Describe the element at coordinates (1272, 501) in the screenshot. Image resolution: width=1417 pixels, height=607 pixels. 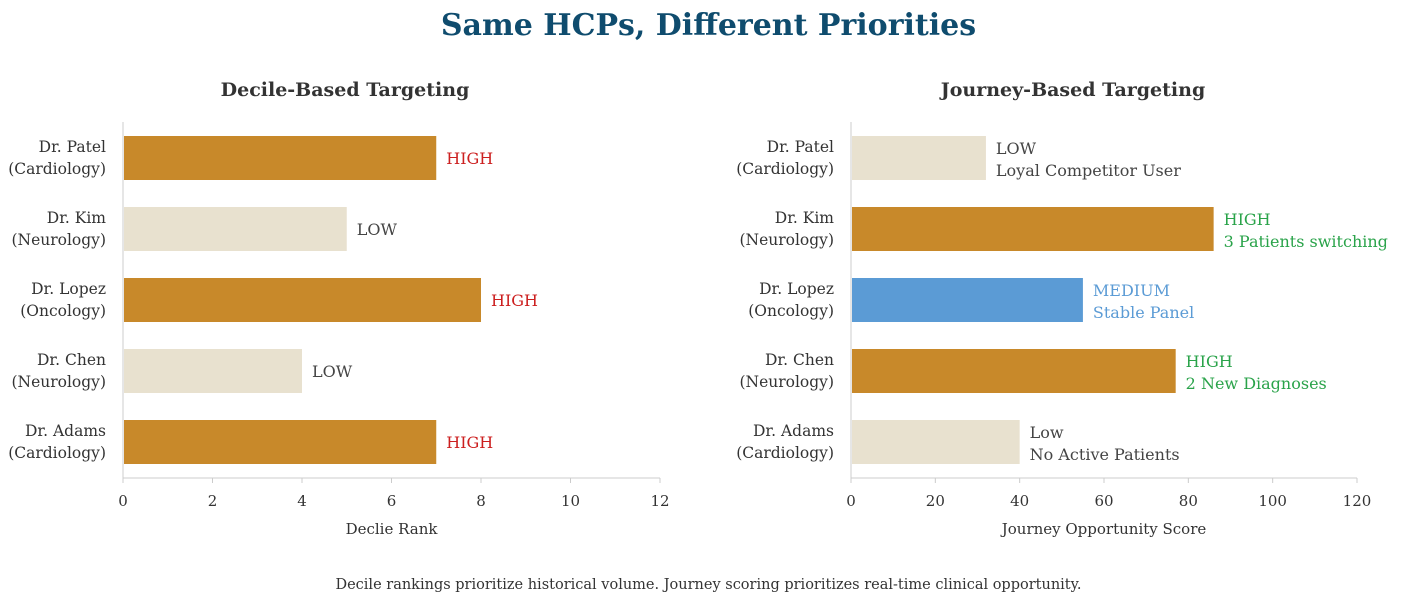
I see `x-tick-label: 100` at that location.